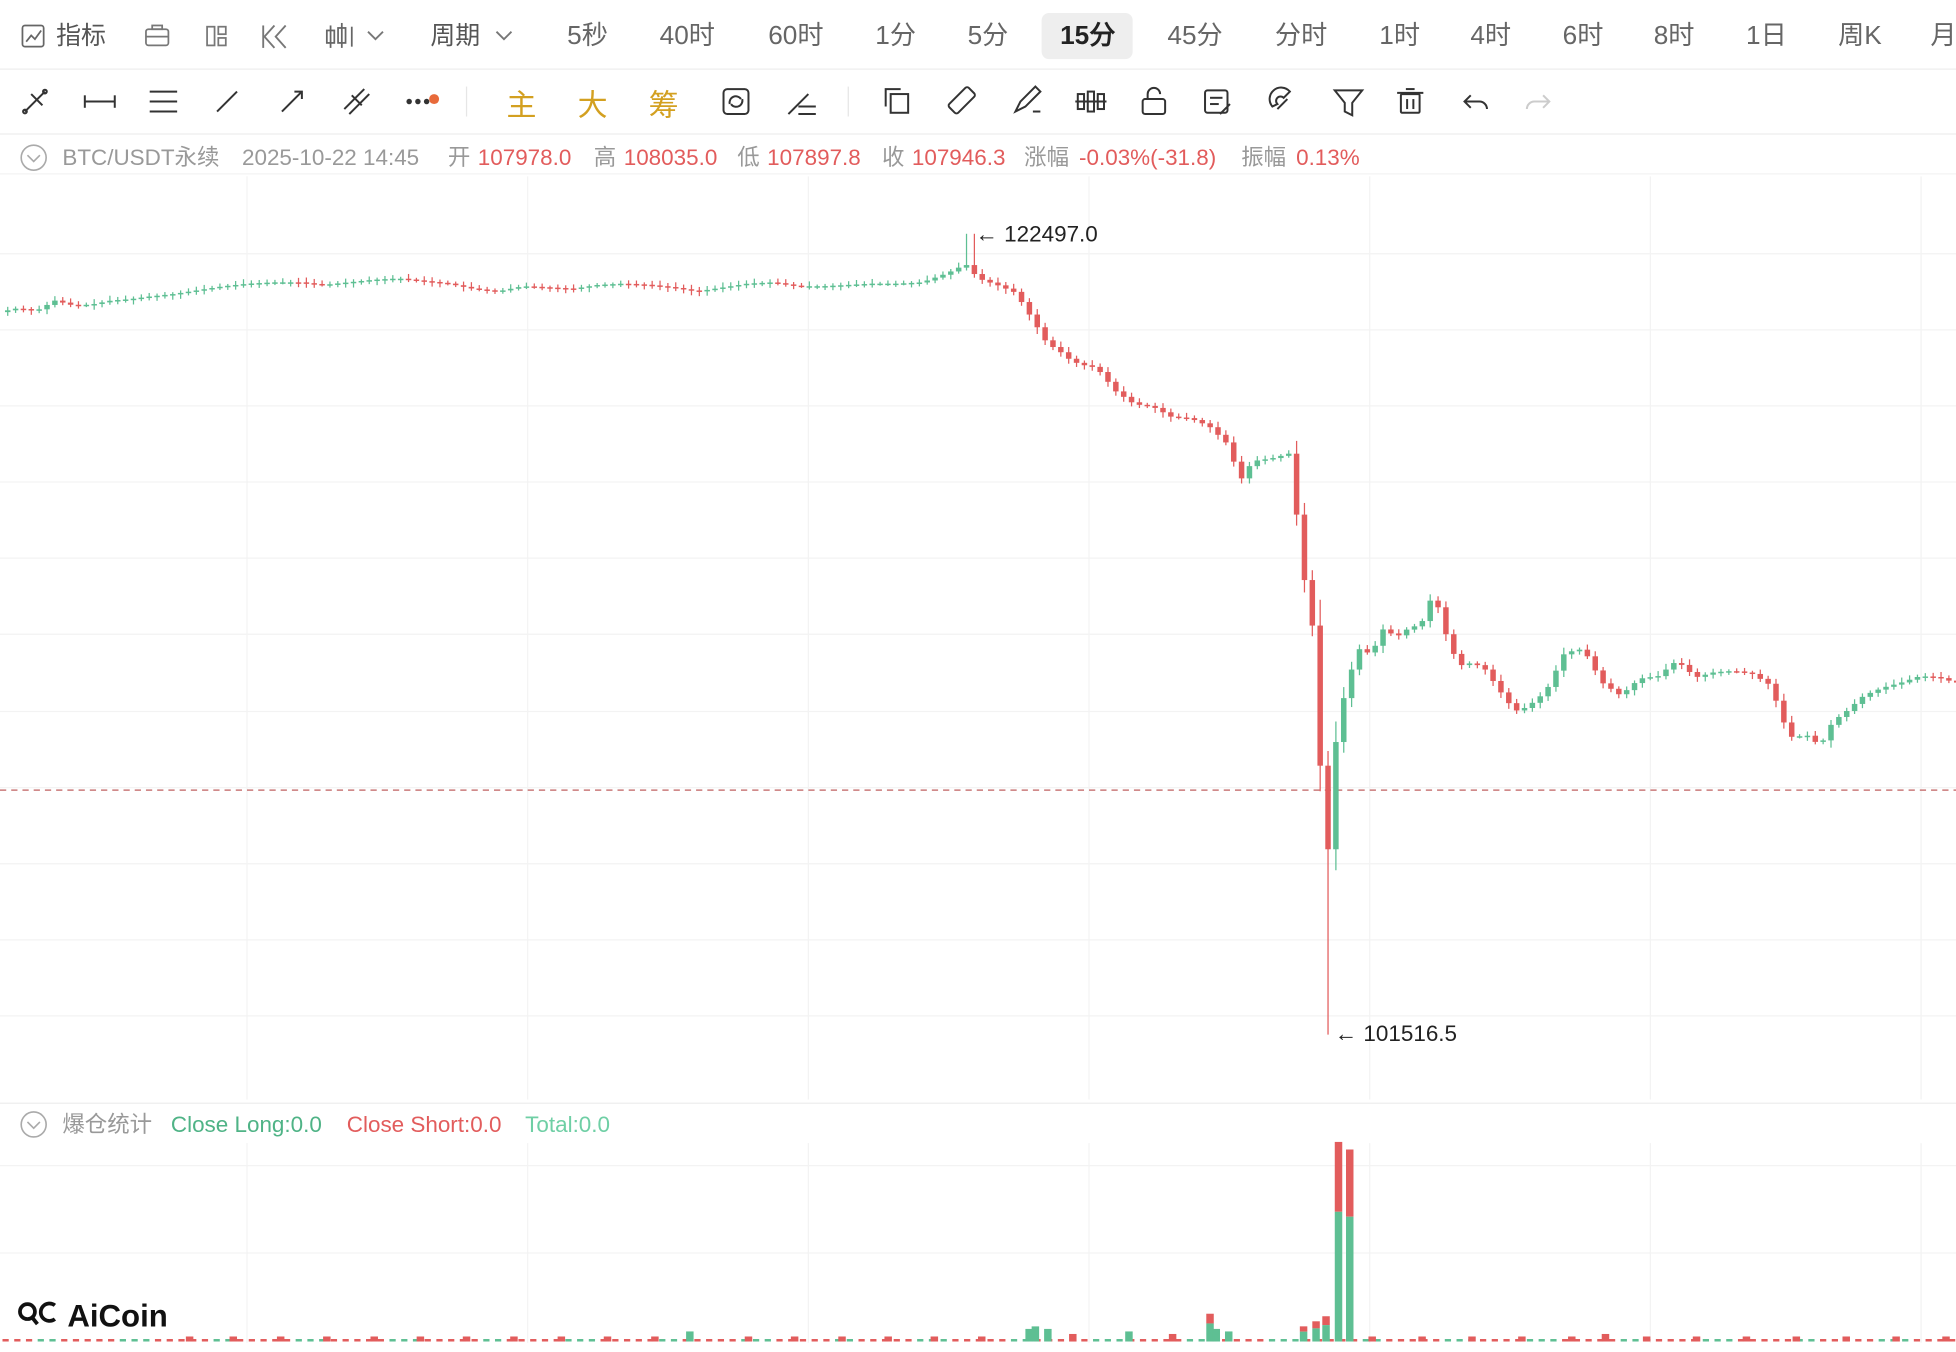  I want to click on ruler-icon, so click(961, 100).